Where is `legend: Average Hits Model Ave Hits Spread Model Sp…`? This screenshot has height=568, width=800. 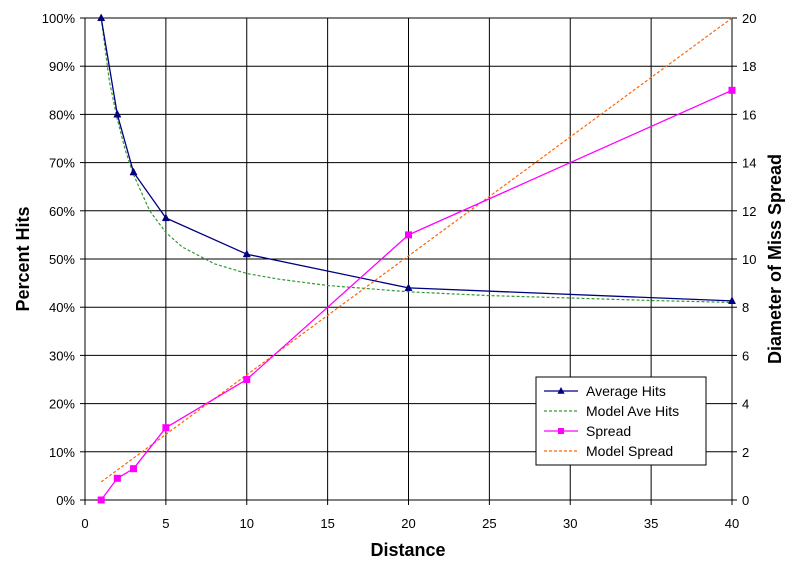 legend: Average Hits Model Ave Hits Spread Model Sp… is located at coordinates (621, 421).